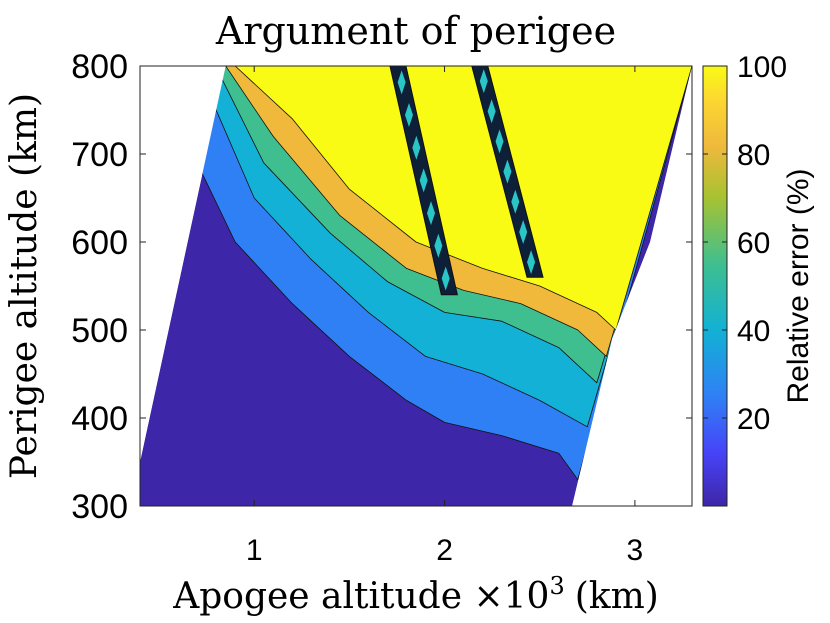 This screenshot has height=623, width=830. What do you see at coordinates (617, 596) in the screenshot?
I see `x-axis-label-unit: (km)` at bounding box center [617, 596].